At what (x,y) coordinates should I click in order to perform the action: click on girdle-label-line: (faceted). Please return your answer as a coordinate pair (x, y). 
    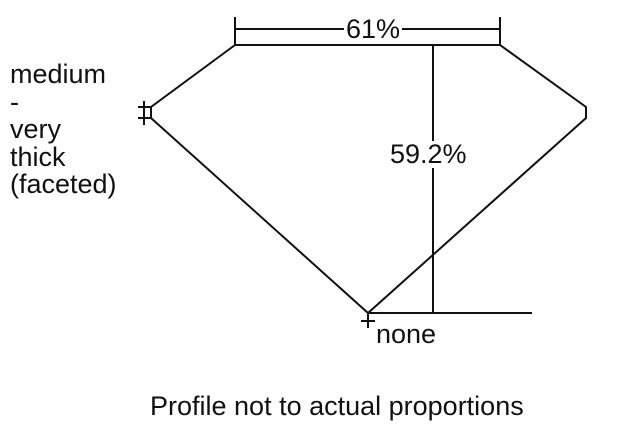
    Looking at the image, I should click on (63, 184).